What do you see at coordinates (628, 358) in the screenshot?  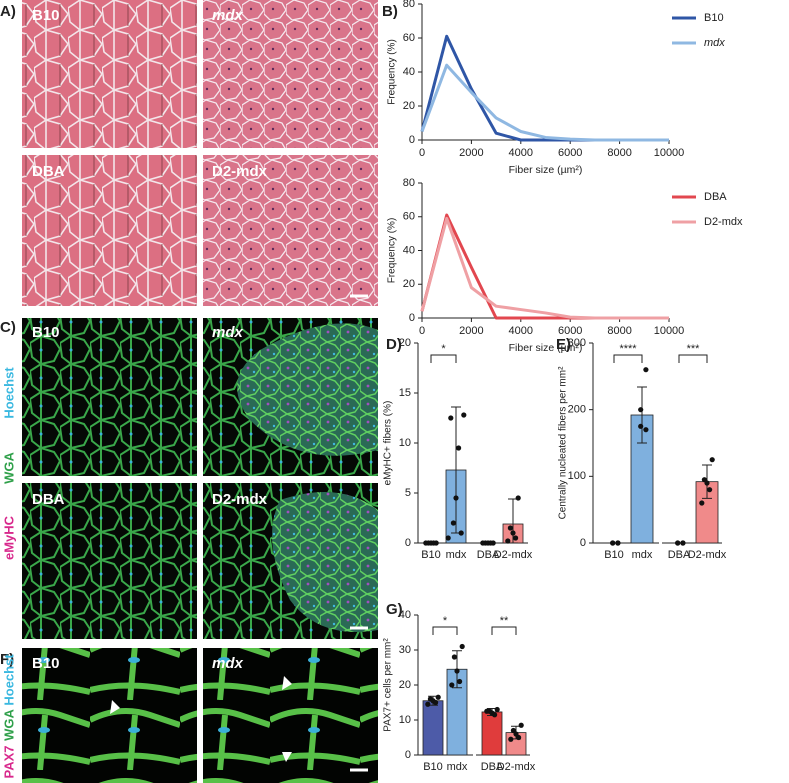 I see `significance-bracket` at bounding box center [628, 358].